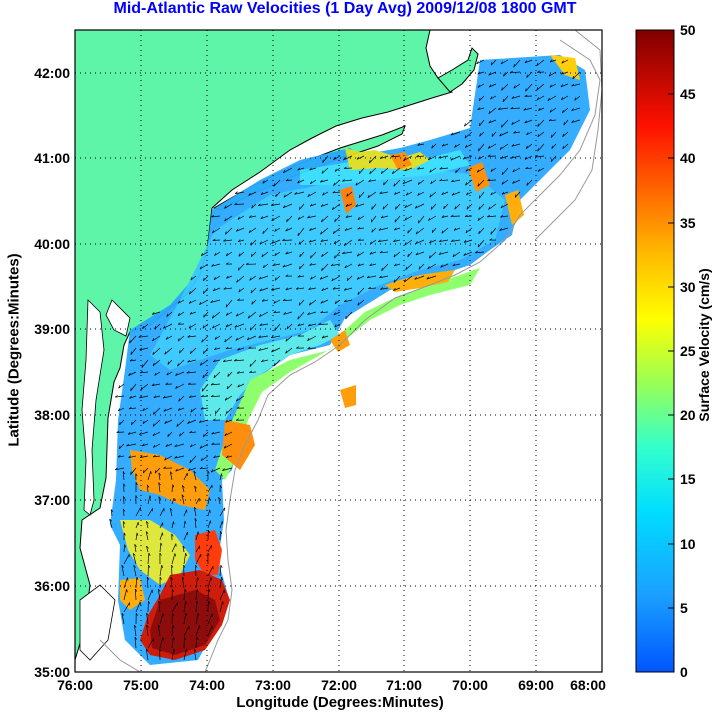 The height and width of the screenshot is (714, 724). What do you see at coordinates (52, 329) in the screenshot?
I see `y-tick-label: 39:00` at bounding box center [52, 329].